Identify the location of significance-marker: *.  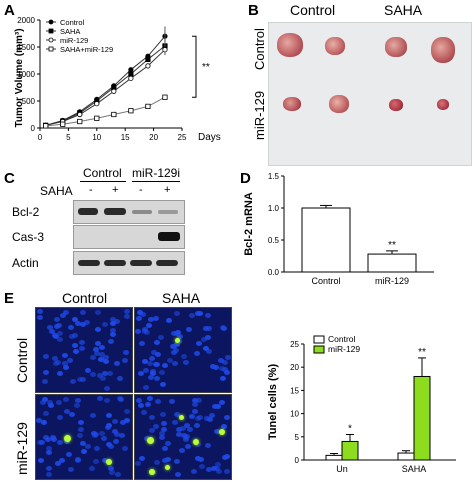
(350, 428).